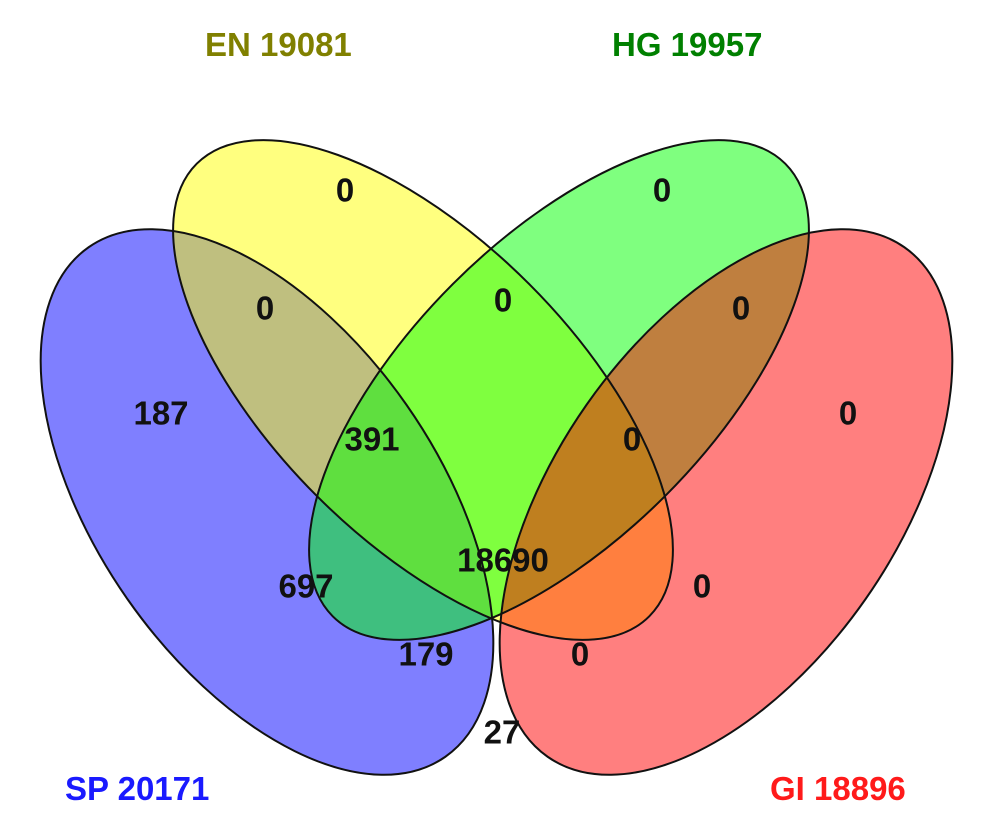 The image size is (1000, 823). I want to click on count-all-four: 18690, so click(503, 560).